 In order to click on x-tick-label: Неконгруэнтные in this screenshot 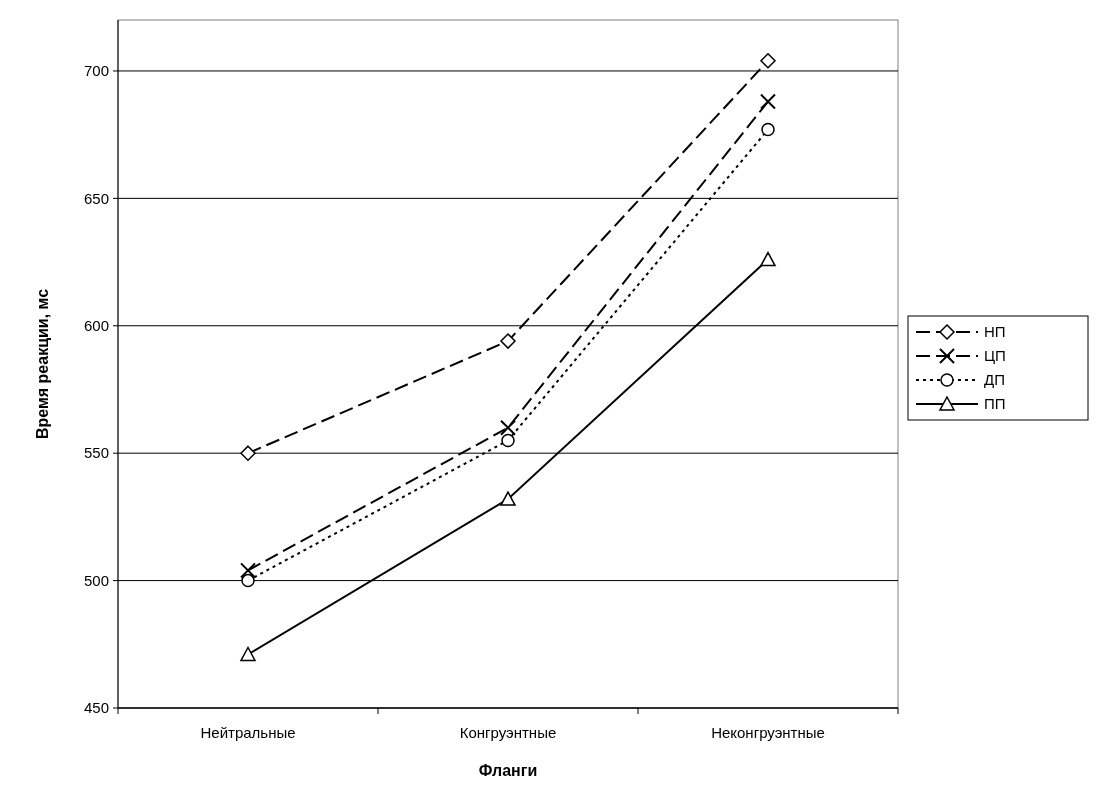, I will do `click(768, 732)`.